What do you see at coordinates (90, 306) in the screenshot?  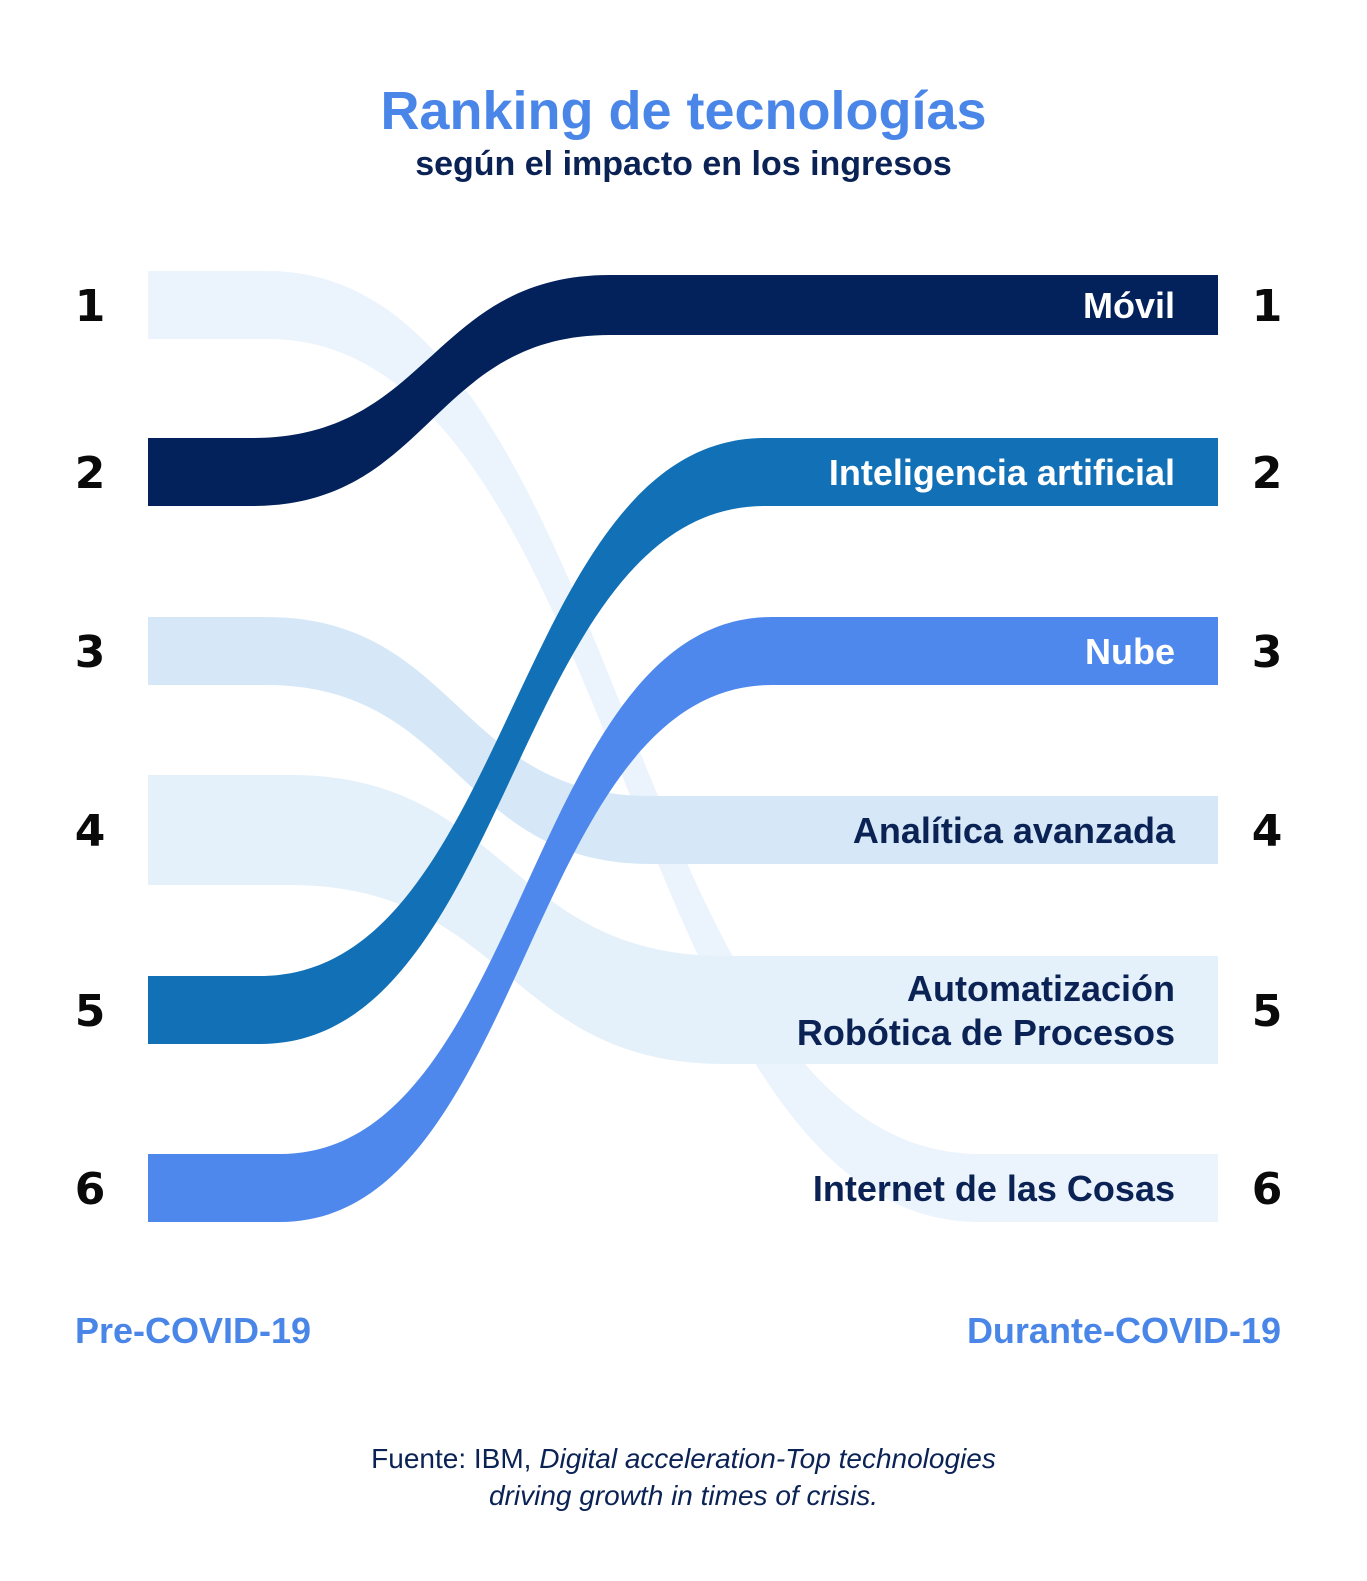 I see `rank-left-1: 1` at bounding box center [90, 306].